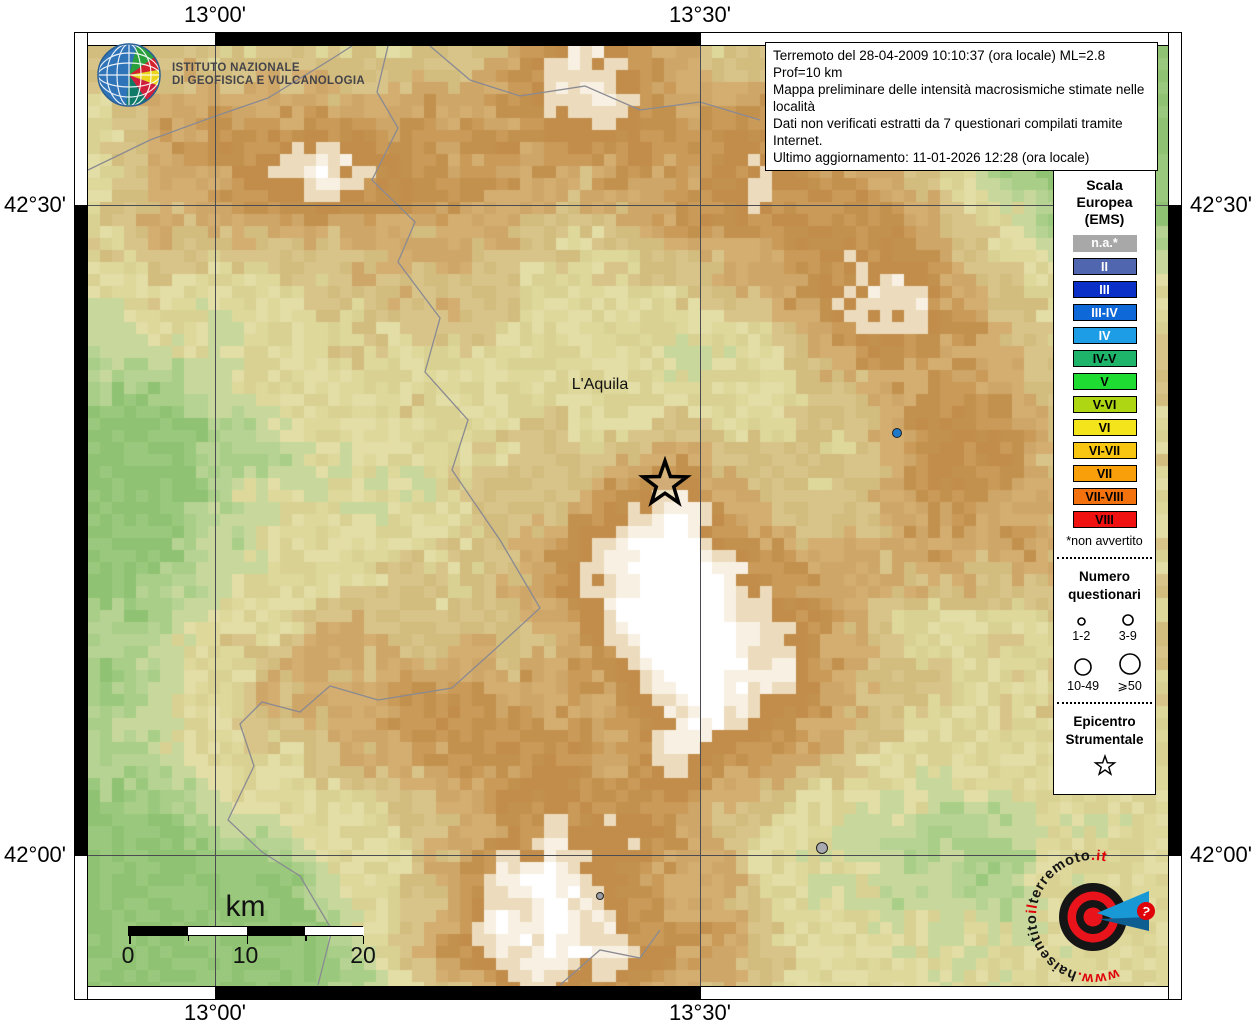  I want to click on questionnaire-size-row: 10-49 ⩾50, so click(1104, 672).